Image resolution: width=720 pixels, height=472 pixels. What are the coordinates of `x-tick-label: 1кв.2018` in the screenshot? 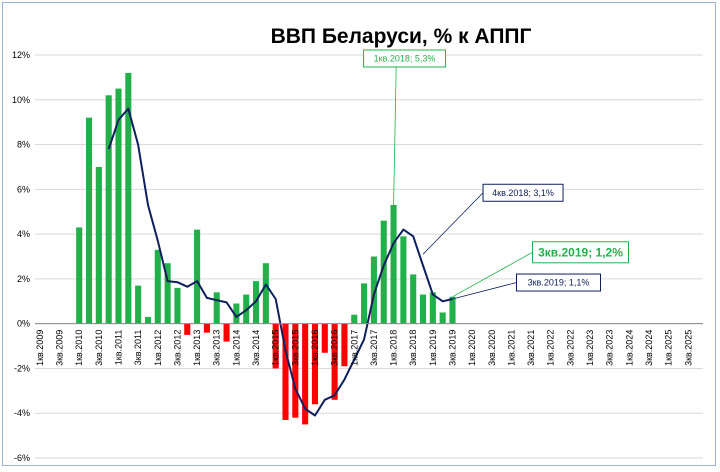 It's located at (394, 348).